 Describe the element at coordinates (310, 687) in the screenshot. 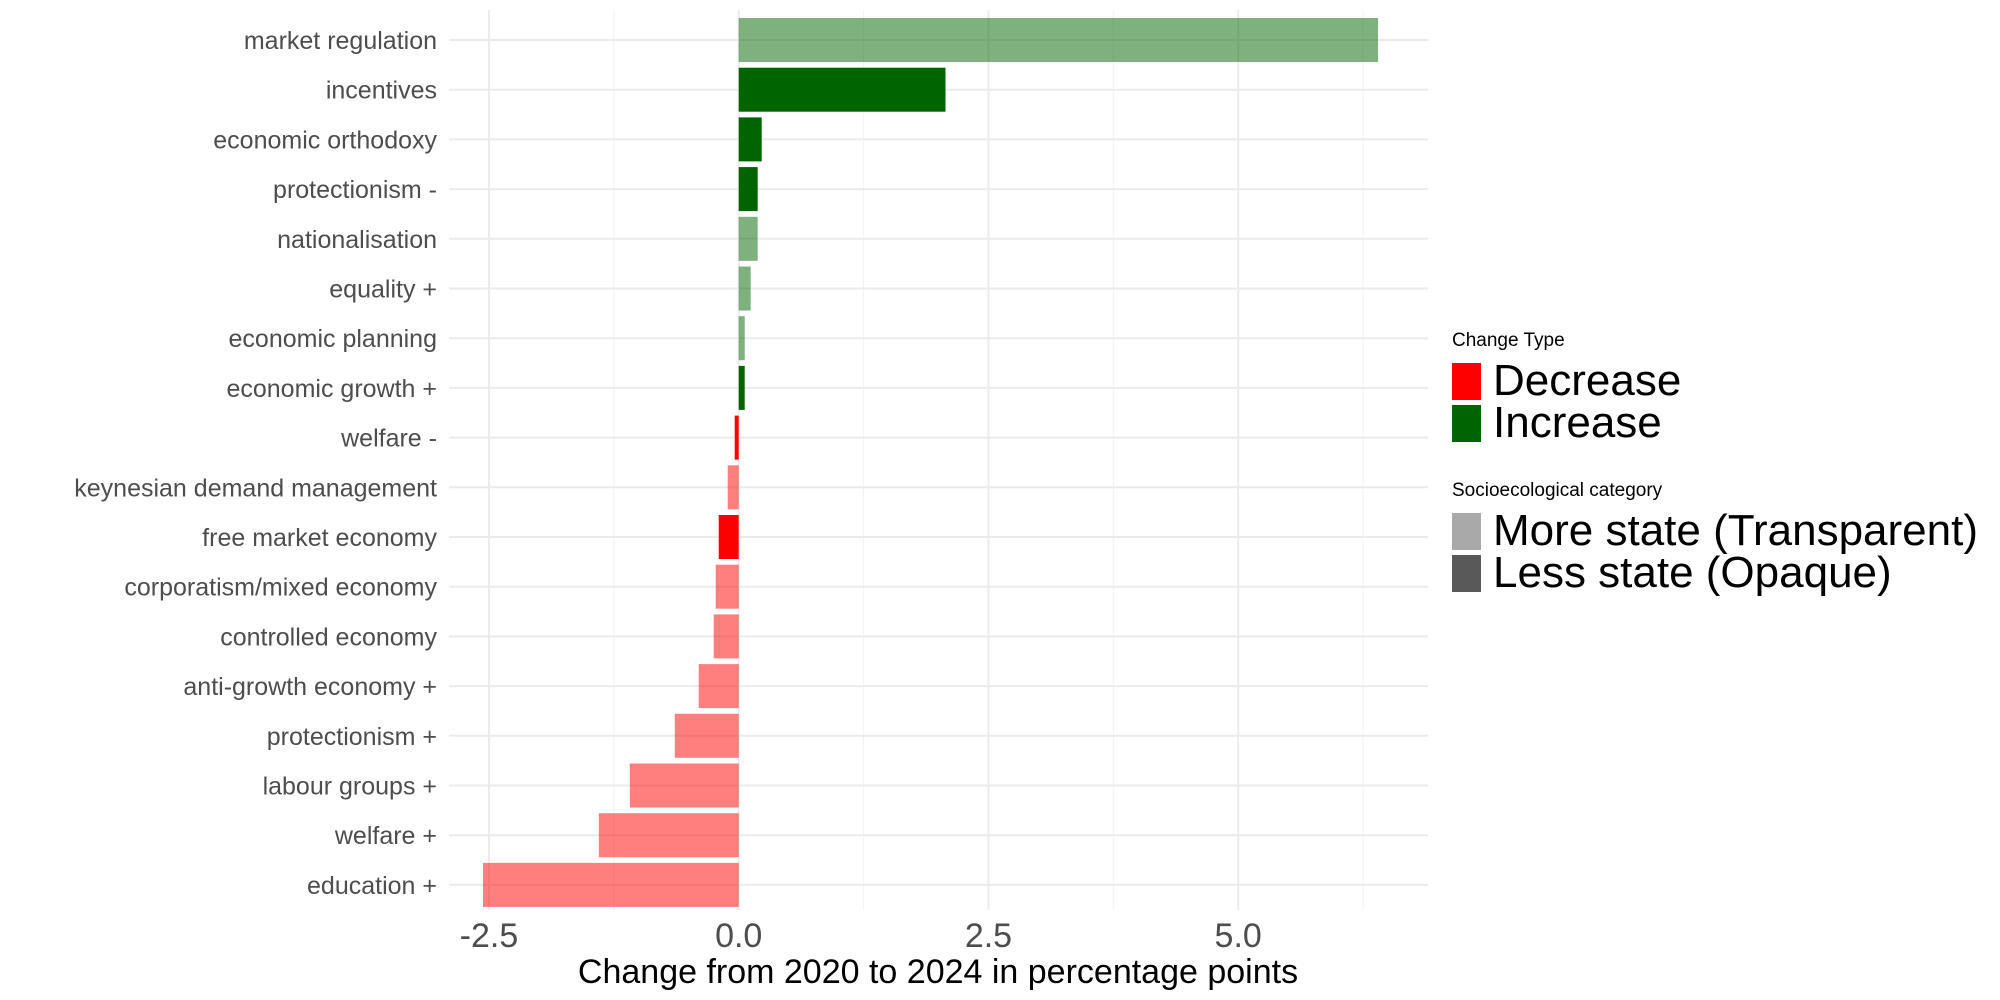

I see `y-tick-label: anti-growth economy +` at that location.